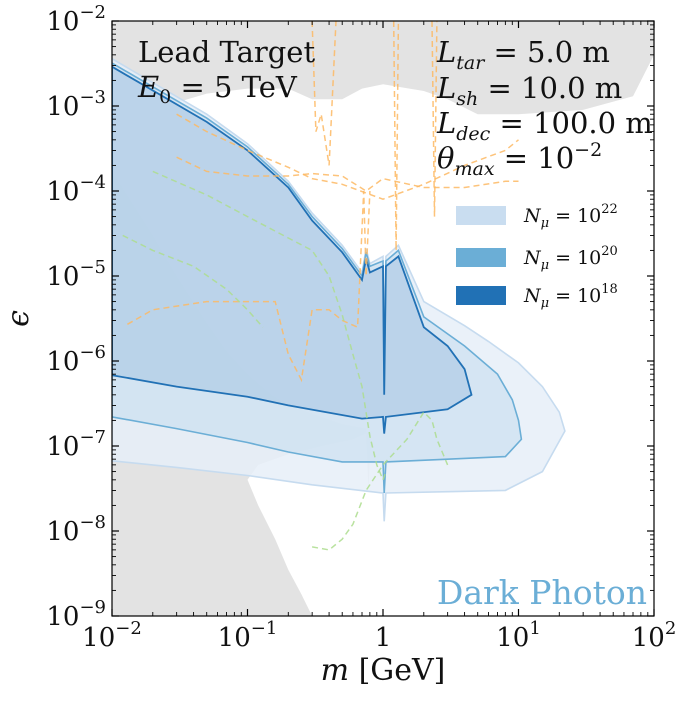 The width and height of the screenshot is (679, 701). I want to click on target-name: Lead Target, so click(226, 52).